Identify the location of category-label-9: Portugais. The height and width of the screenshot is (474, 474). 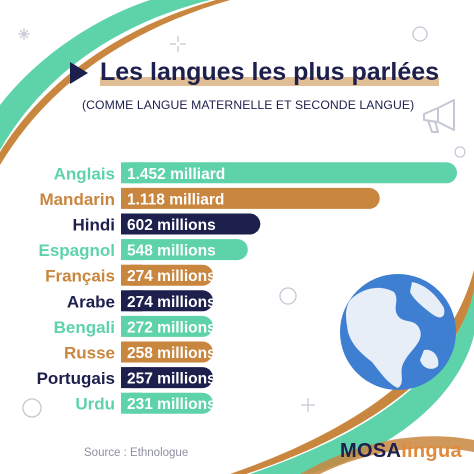
(76, 378).